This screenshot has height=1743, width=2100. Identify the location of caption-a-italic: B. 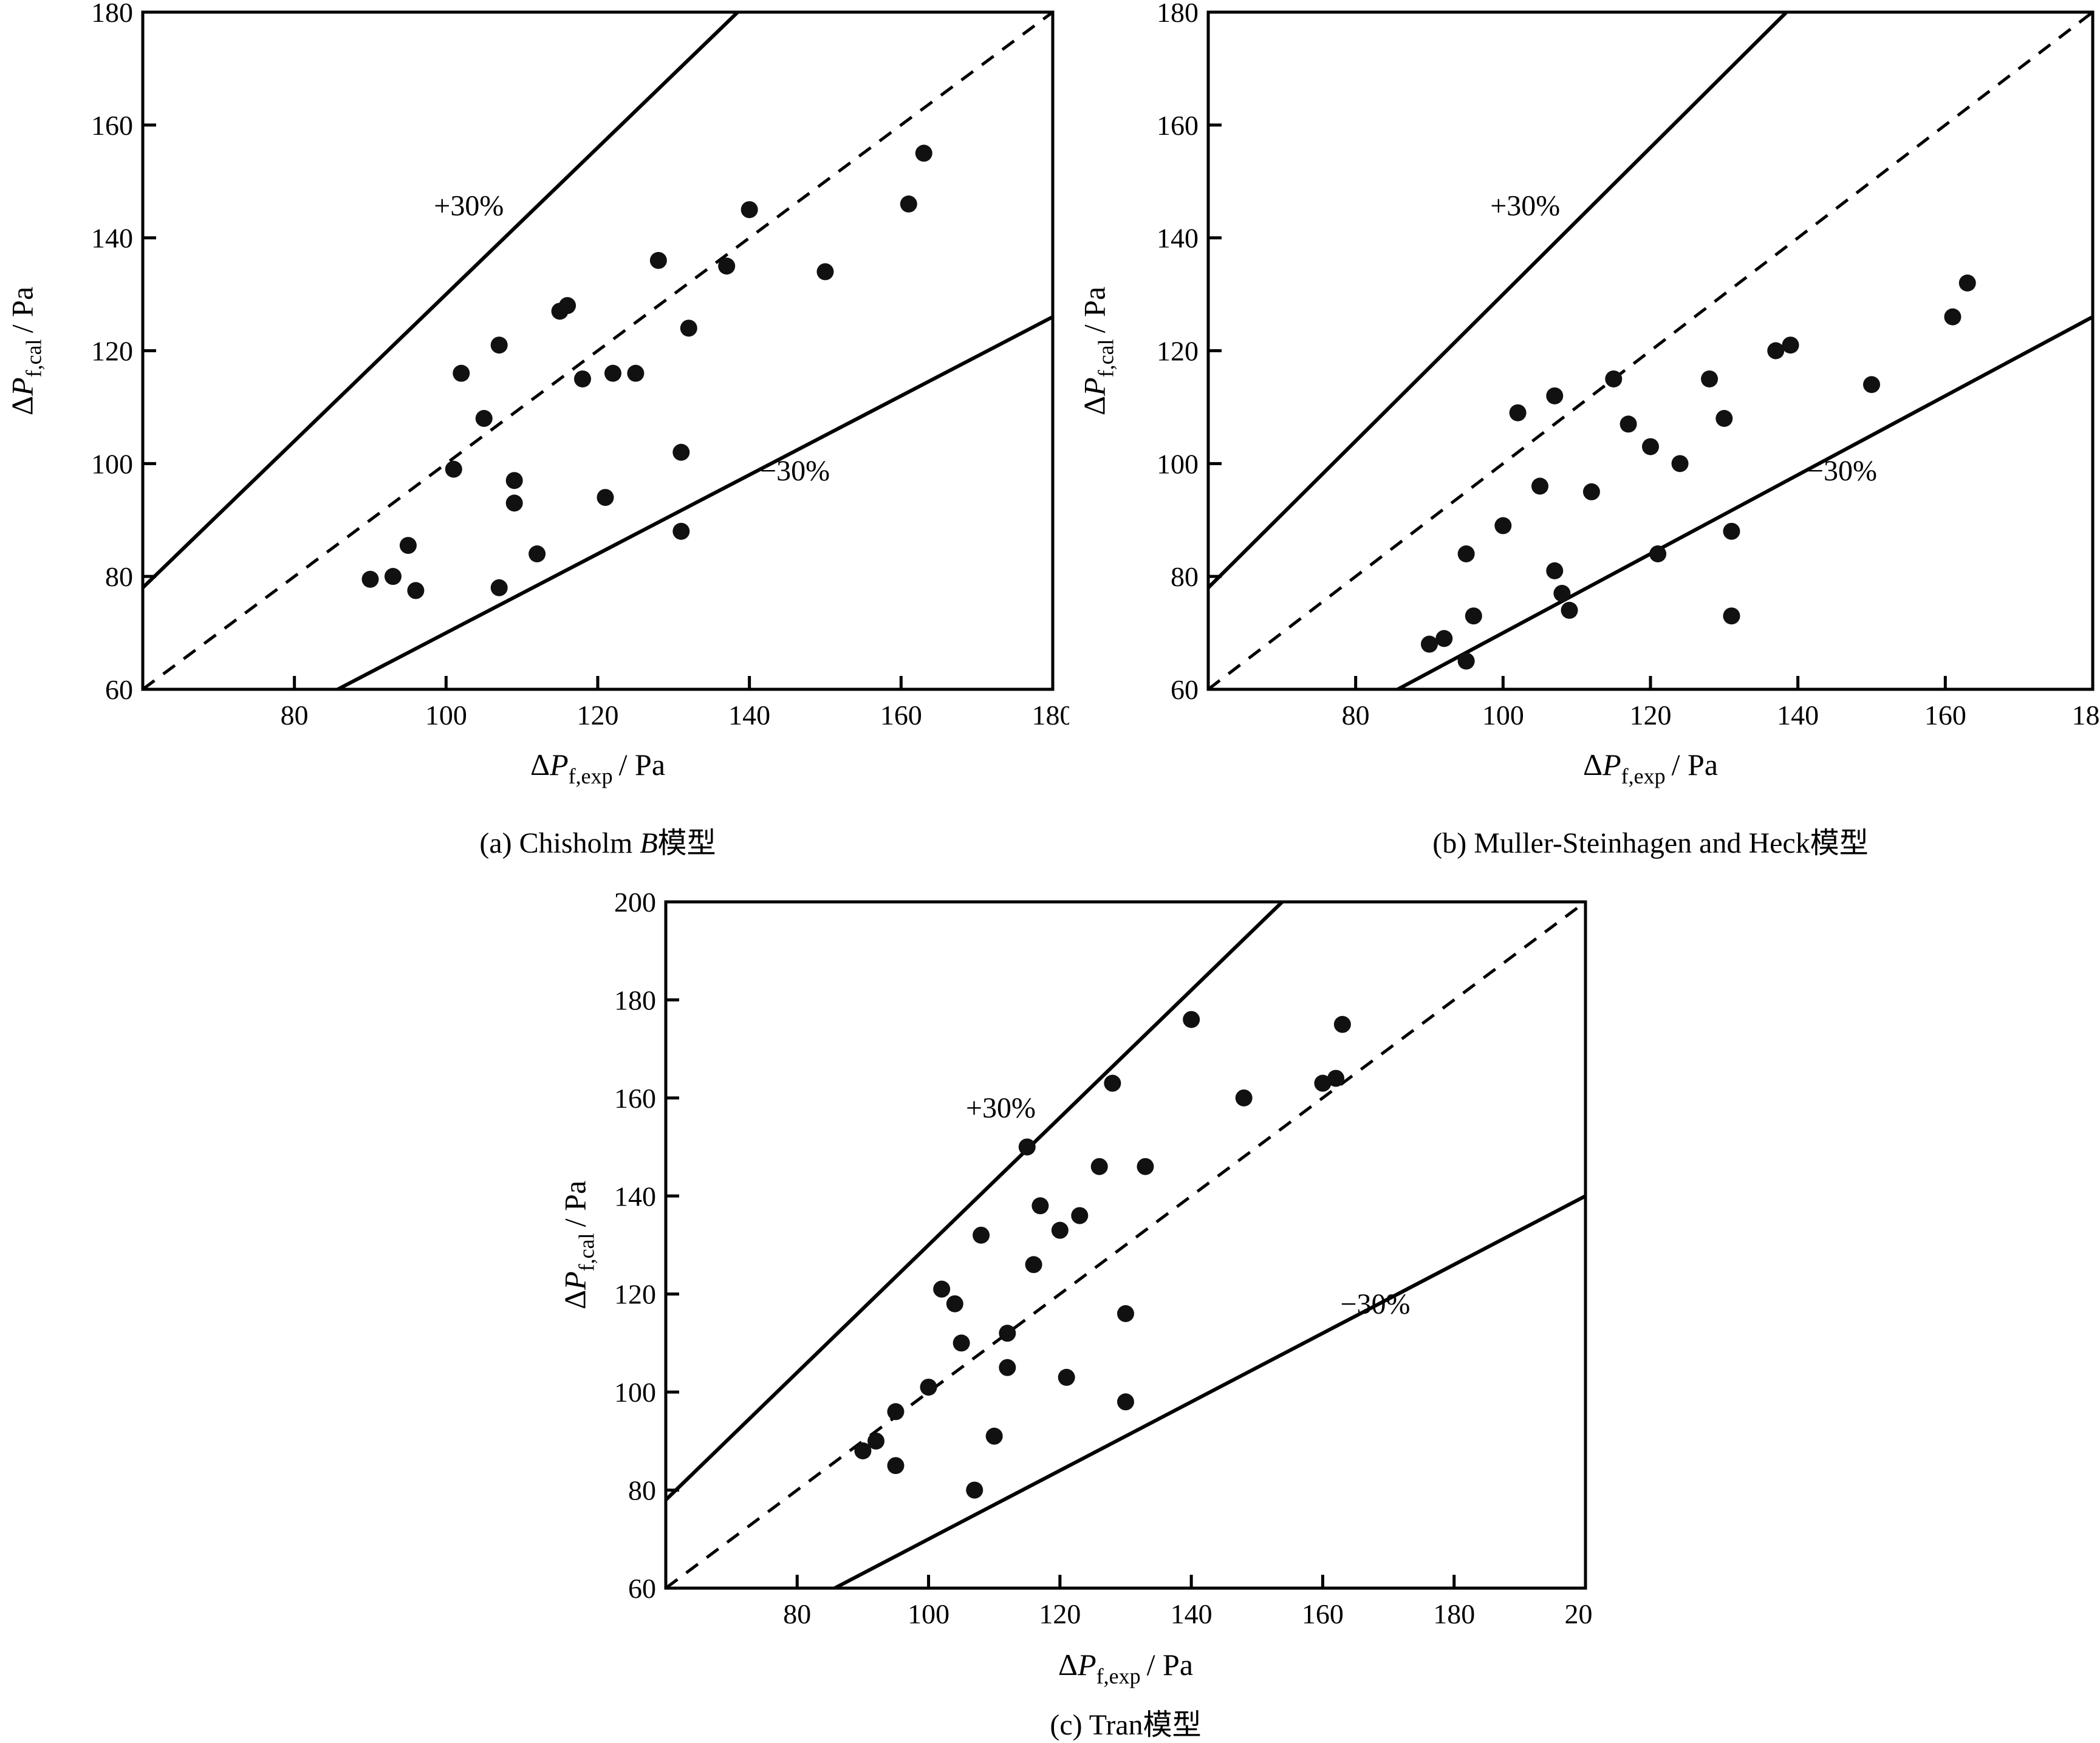
(648, 843).